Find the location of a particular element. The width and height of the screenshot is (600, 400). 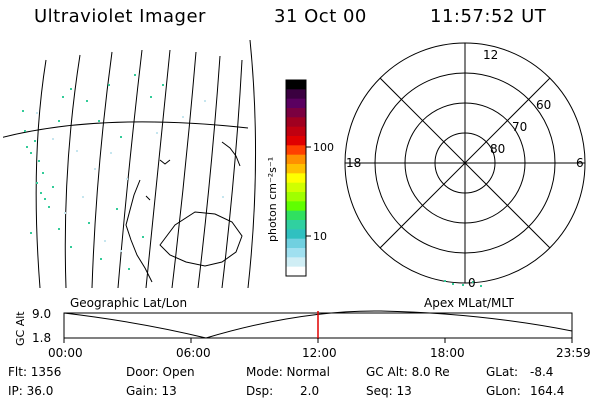

glon-value: 164.4 is located at coordinates (547, 391).